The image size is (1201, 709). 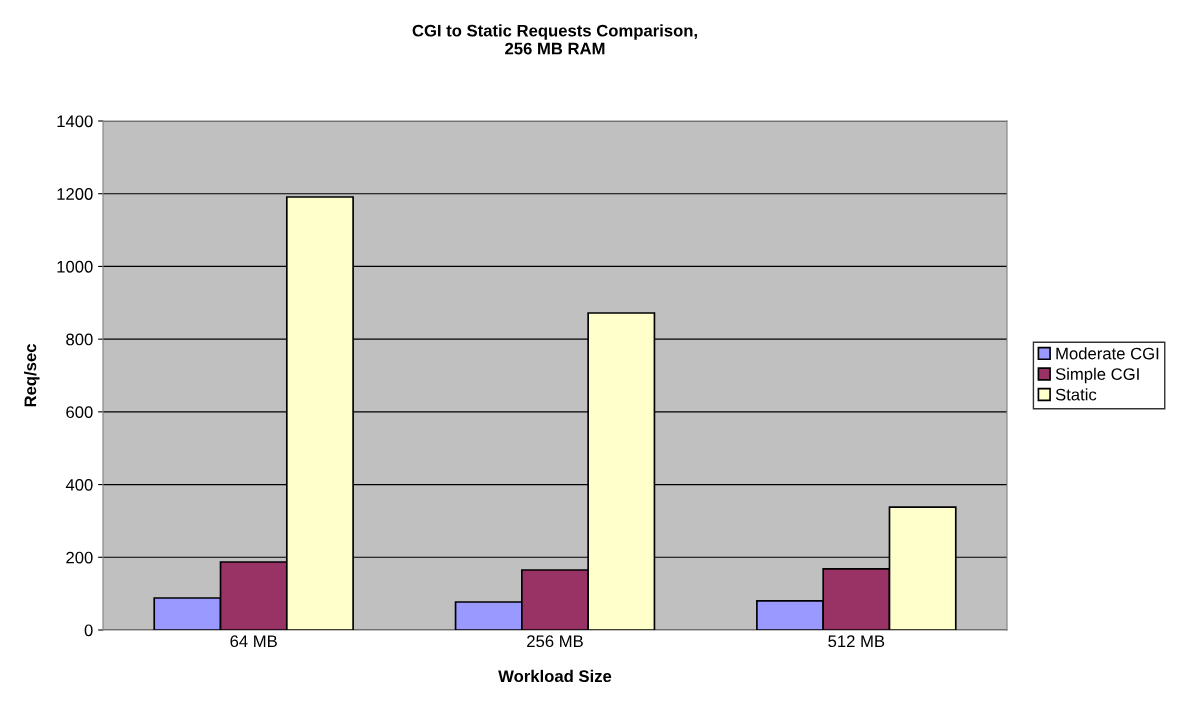 What do you see at coordinates (555, 676) in the screenshot?
I see `x-axis-title: Workload Size` at bounding box center [555, 676].